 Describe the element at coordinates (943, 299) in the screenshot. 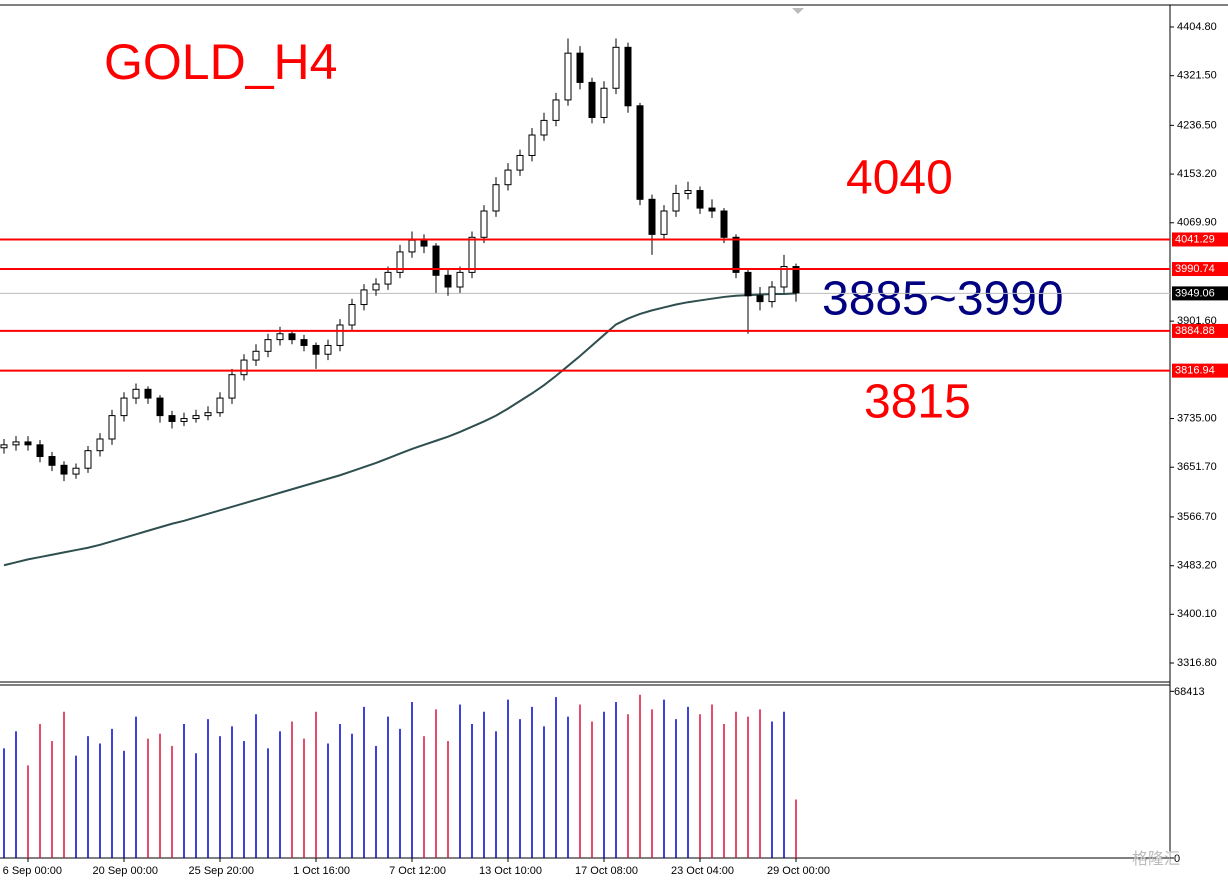

I see `annotation: 3885~3990` at that location.